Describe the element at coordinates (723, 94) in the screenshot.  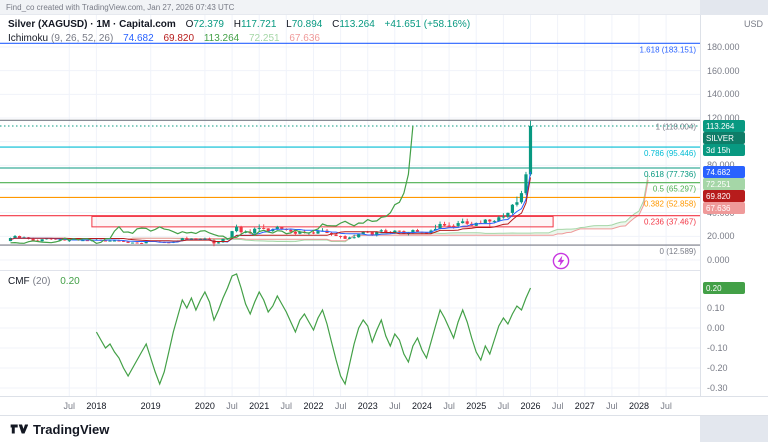
I see `price-tick-label: 140.000` at that location.